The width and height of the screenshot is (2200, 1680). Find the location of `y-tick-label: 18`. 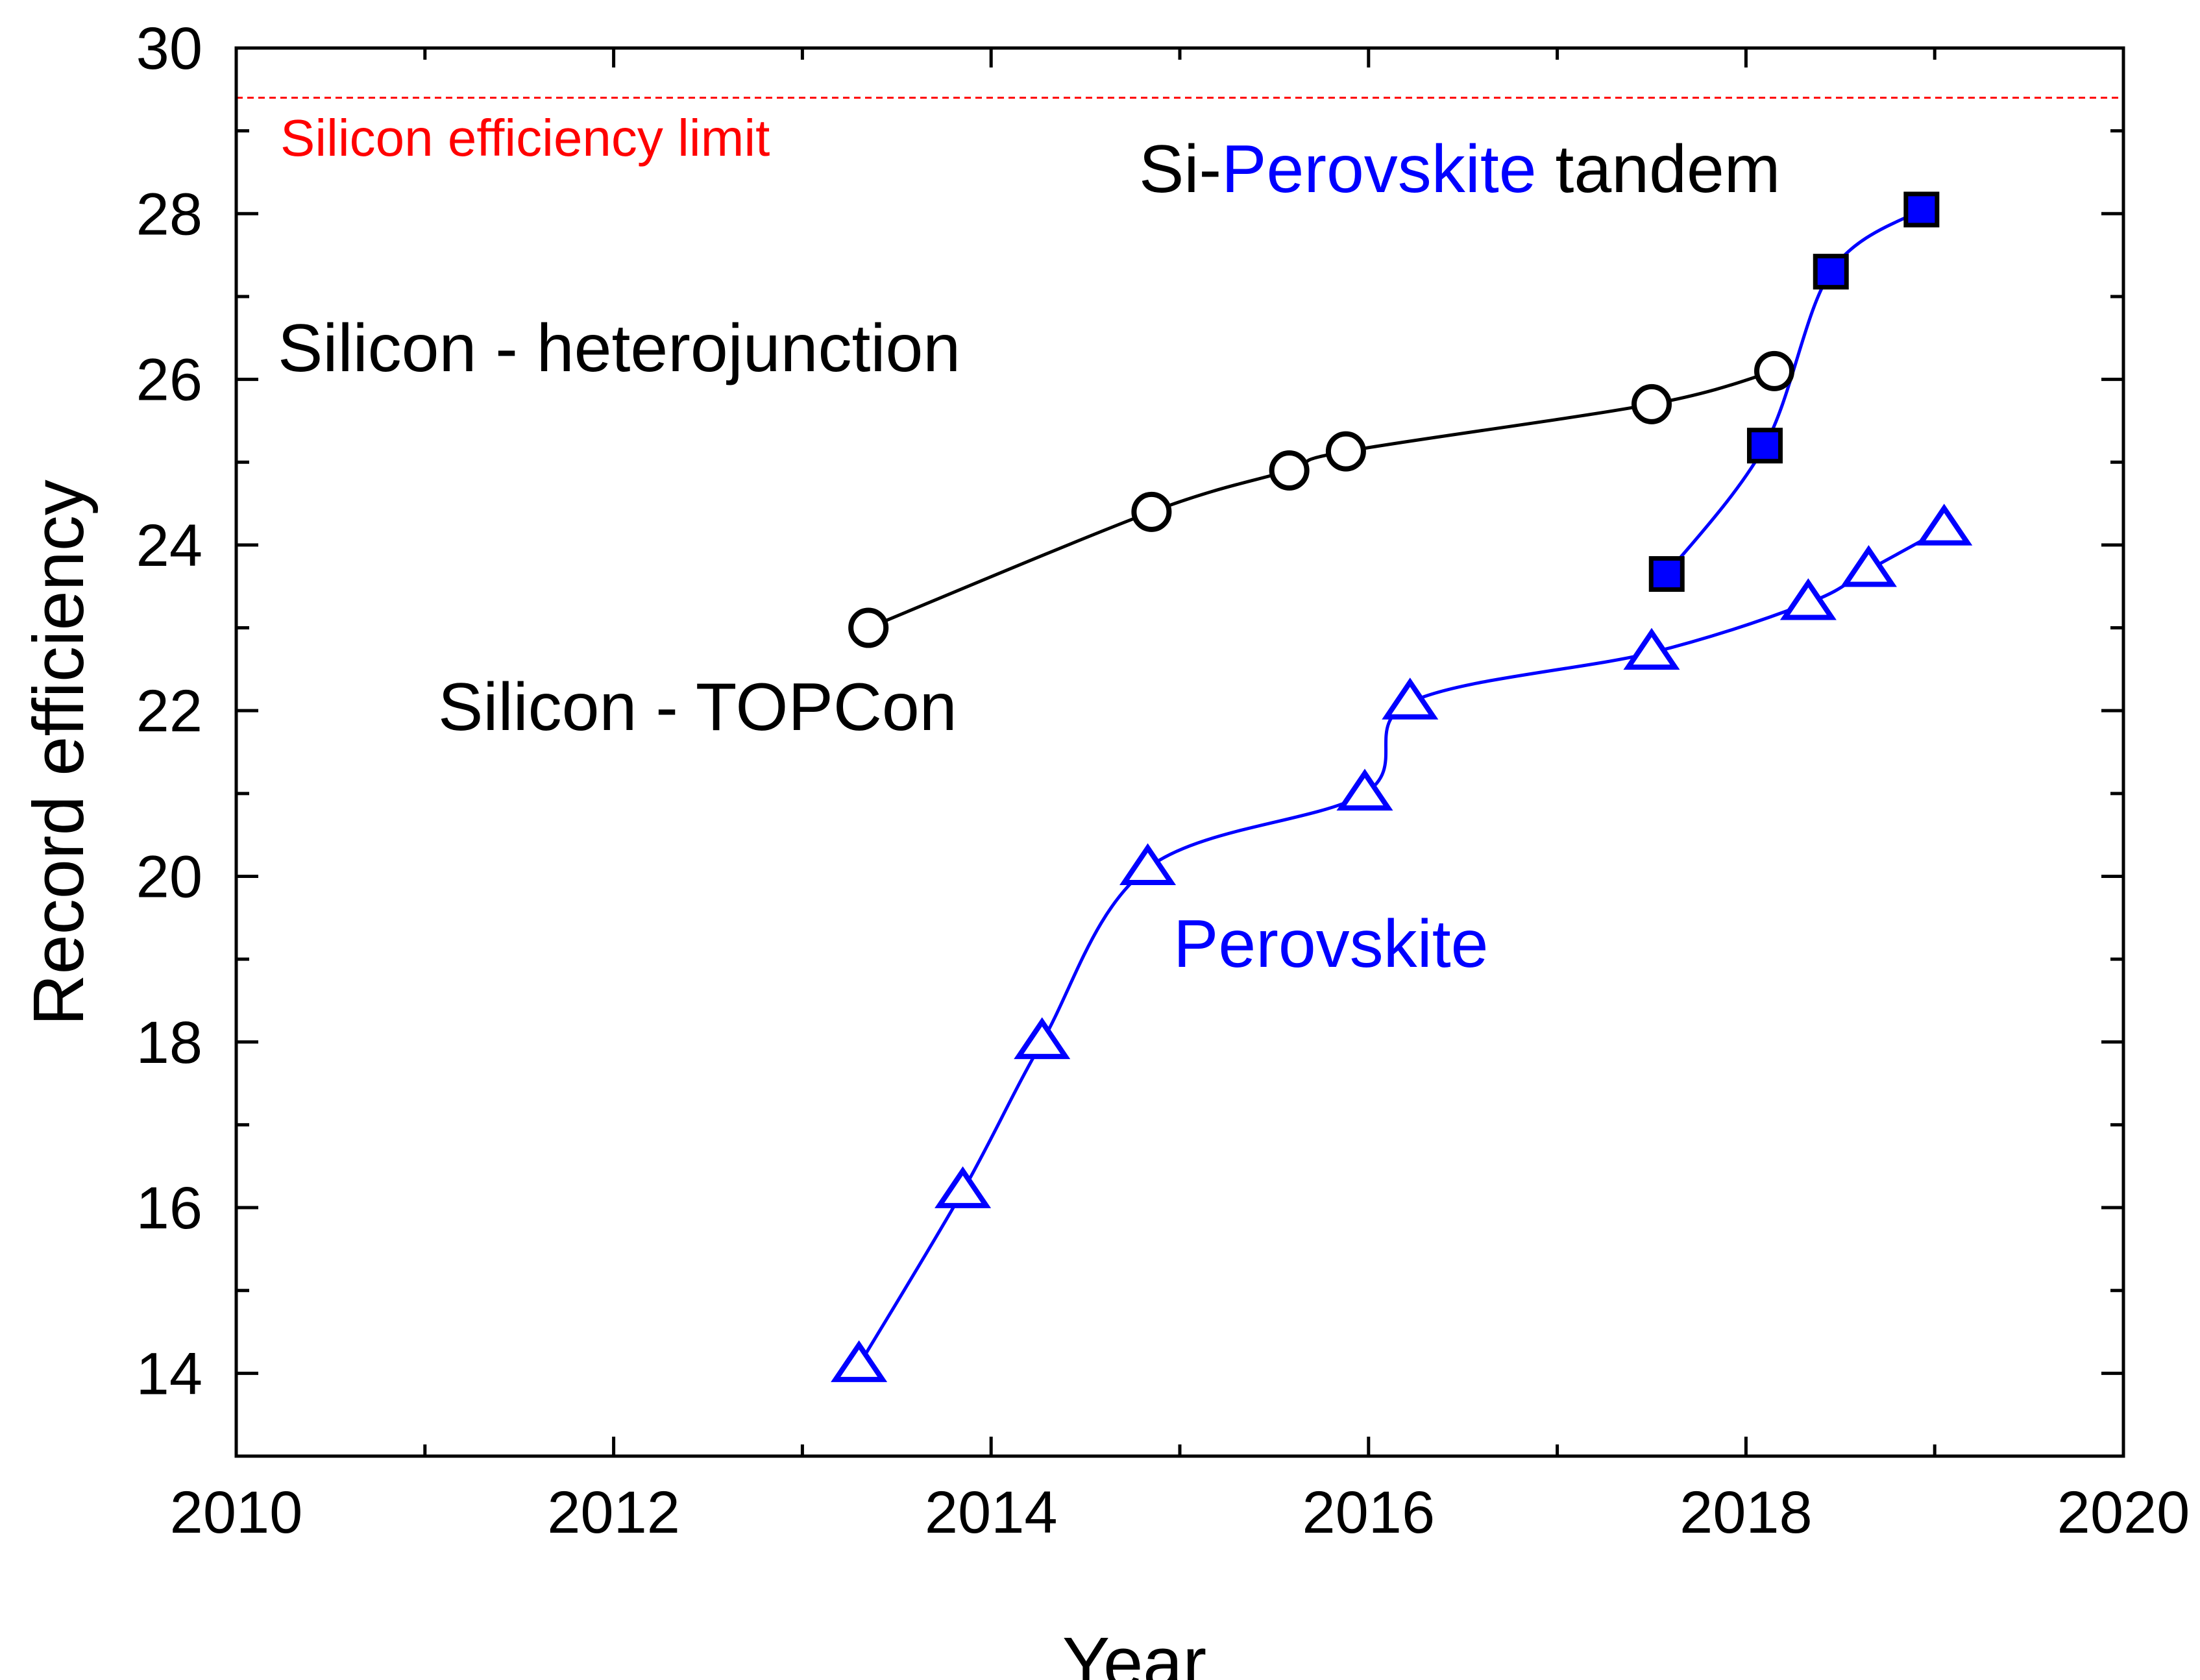

y-tick-label: 18 is located at coordinates (169, 1043).